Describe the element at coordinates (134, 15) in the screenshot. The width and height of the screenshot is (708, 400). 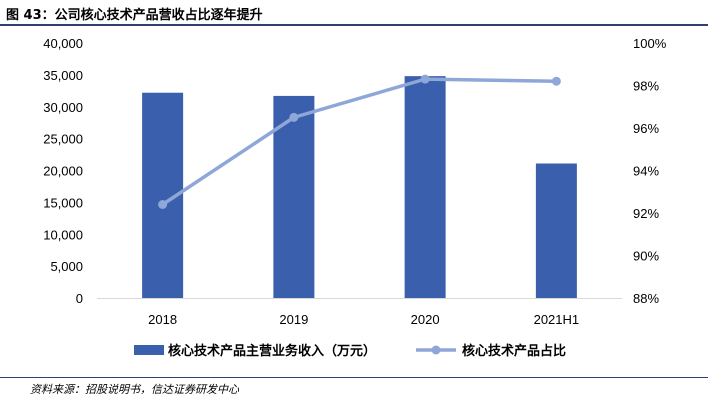
I see `chart-title: 图 43：公司核心技术产品营收占比逐年提升` at that location.